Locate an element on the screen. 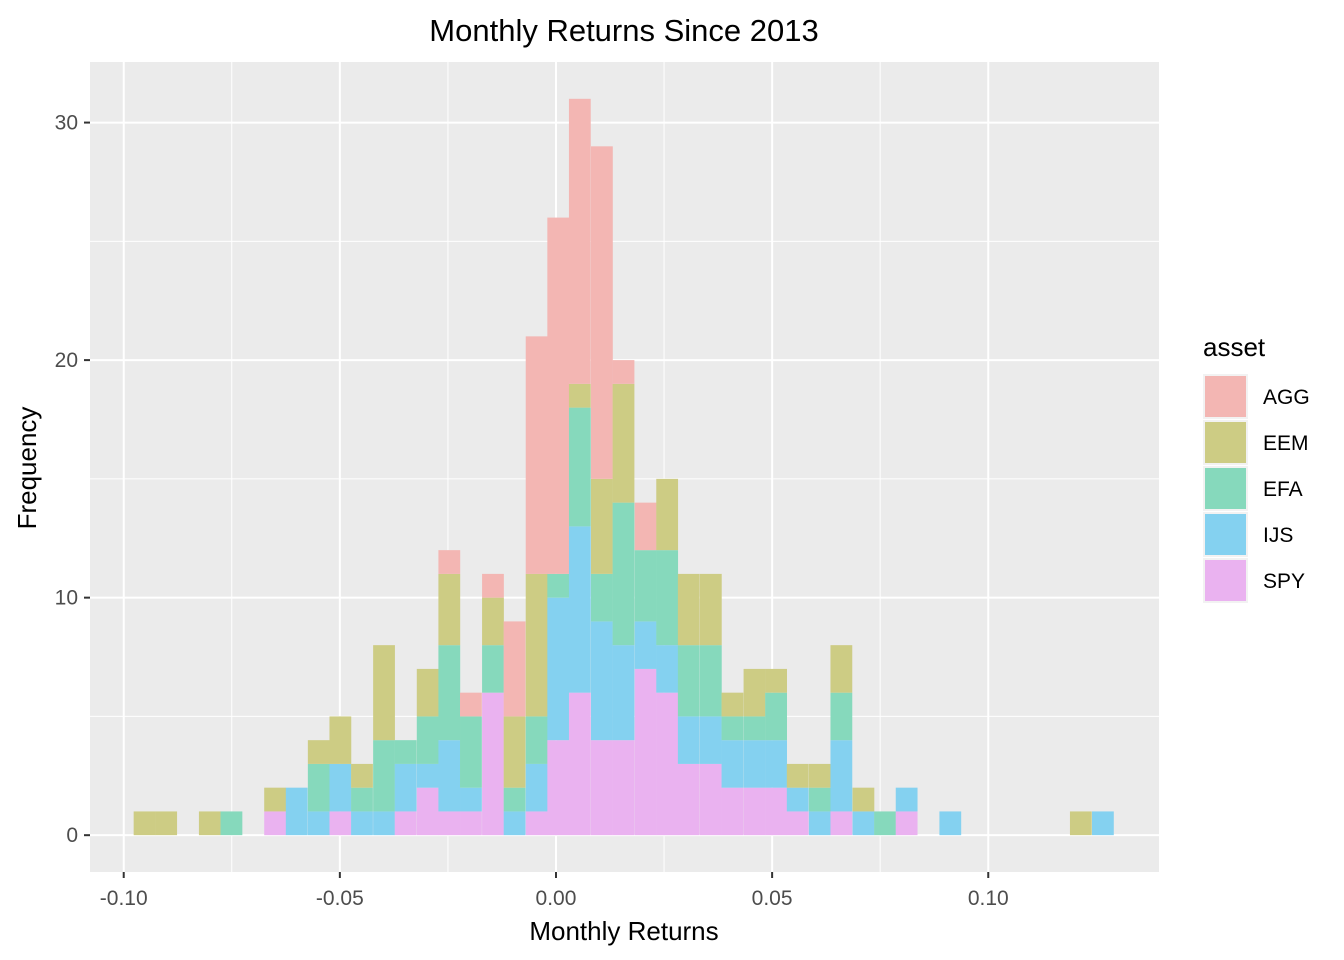 This screenshot has width=1344, height=960. legend-label: SPY is located at coordinates (1284, 581).